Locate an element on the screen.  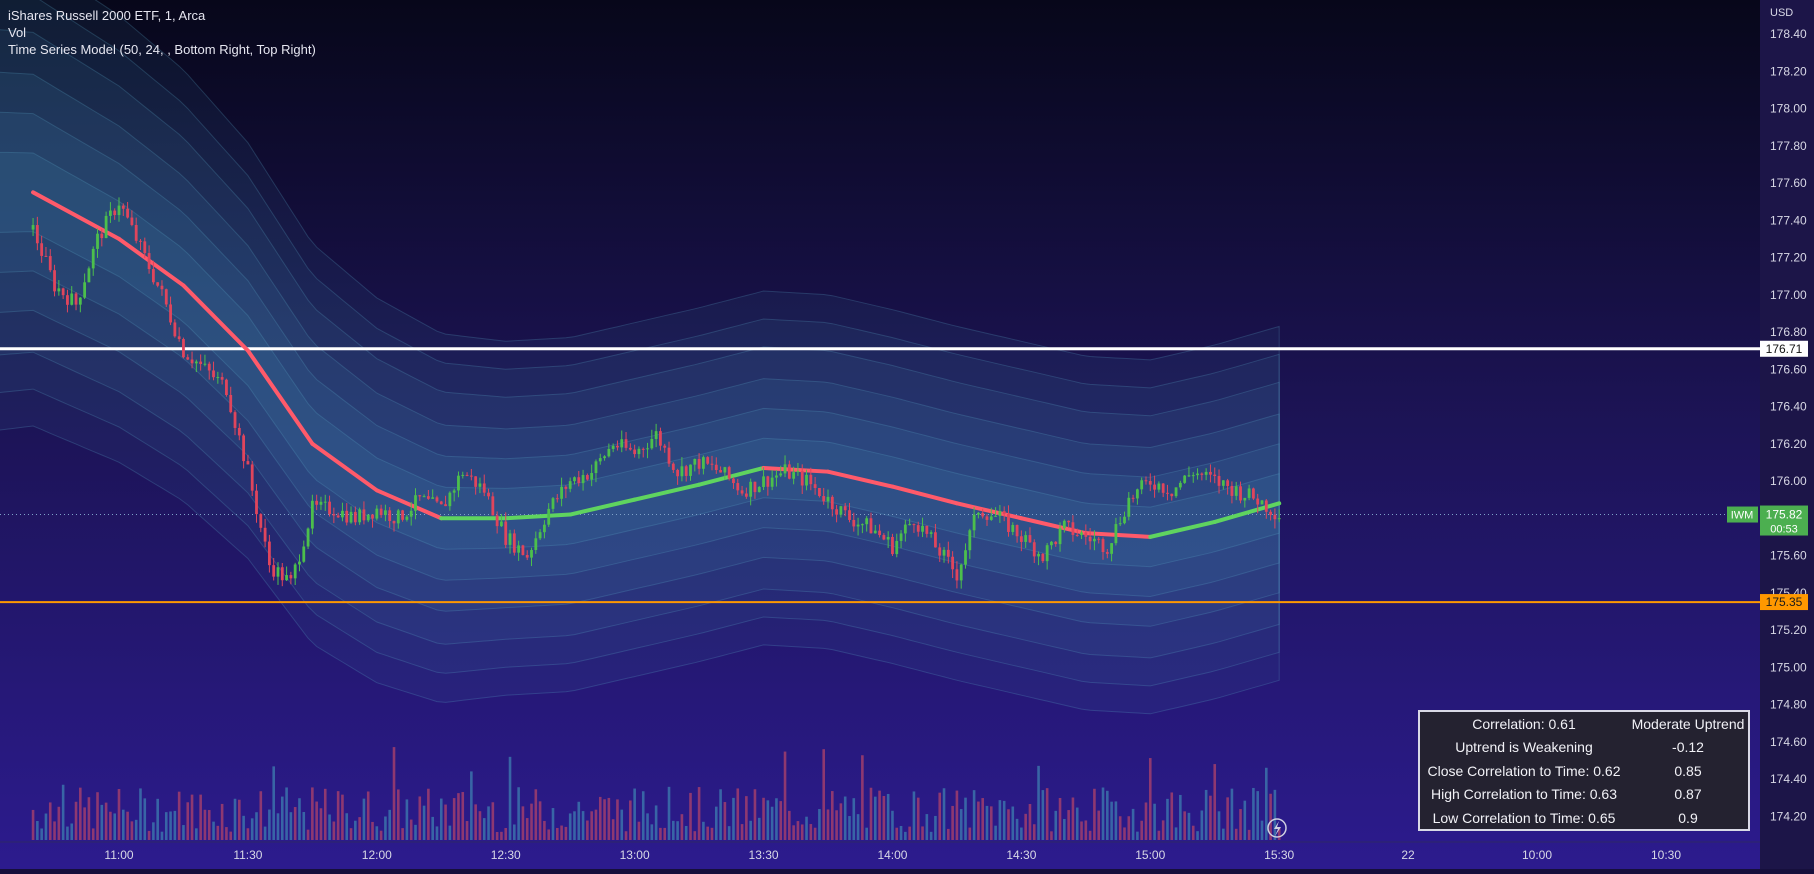
support-price-tag is located at coordinates (1784, 602).